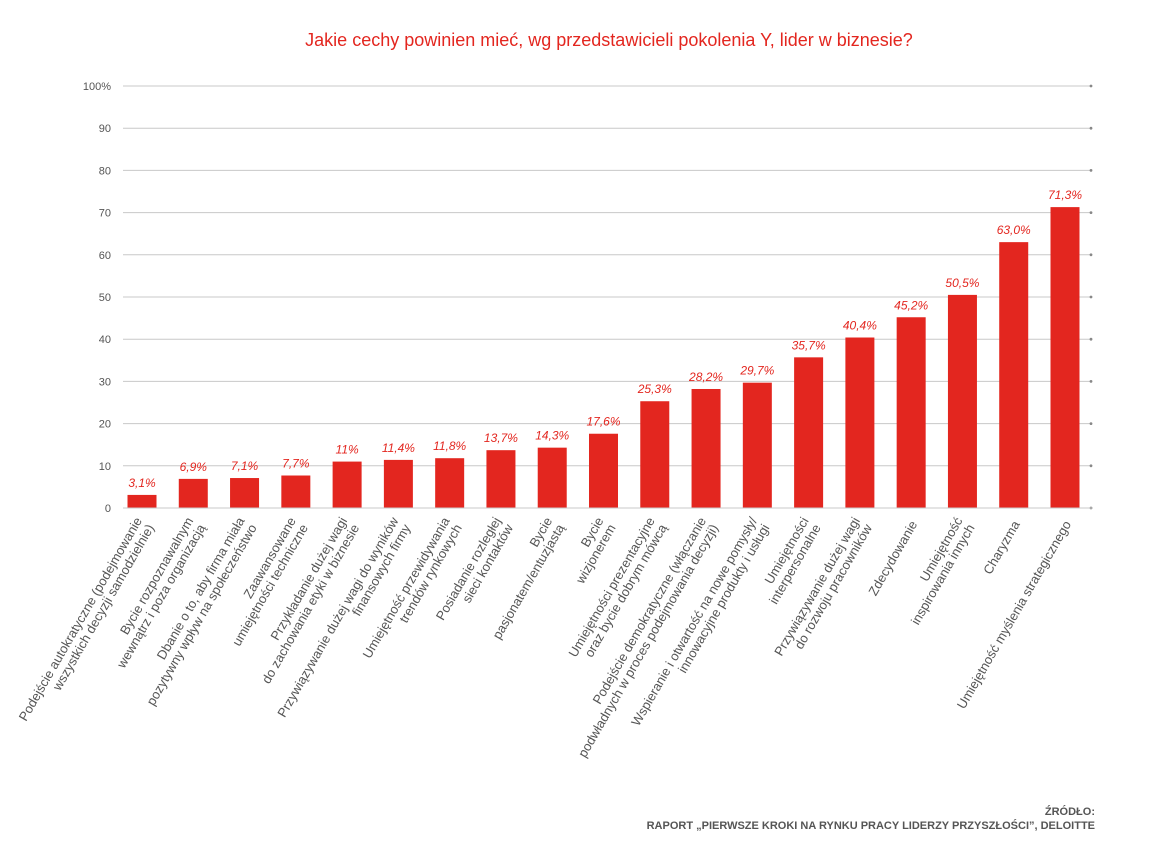  I want to click on bar-value-label: 3,1%, so click(142, 483).